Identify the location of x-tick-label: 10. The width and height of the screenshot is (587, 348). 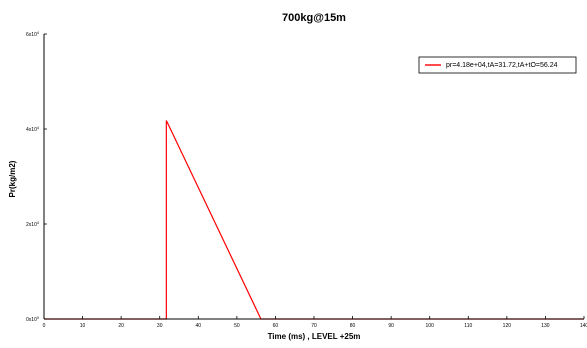
(83, 326).